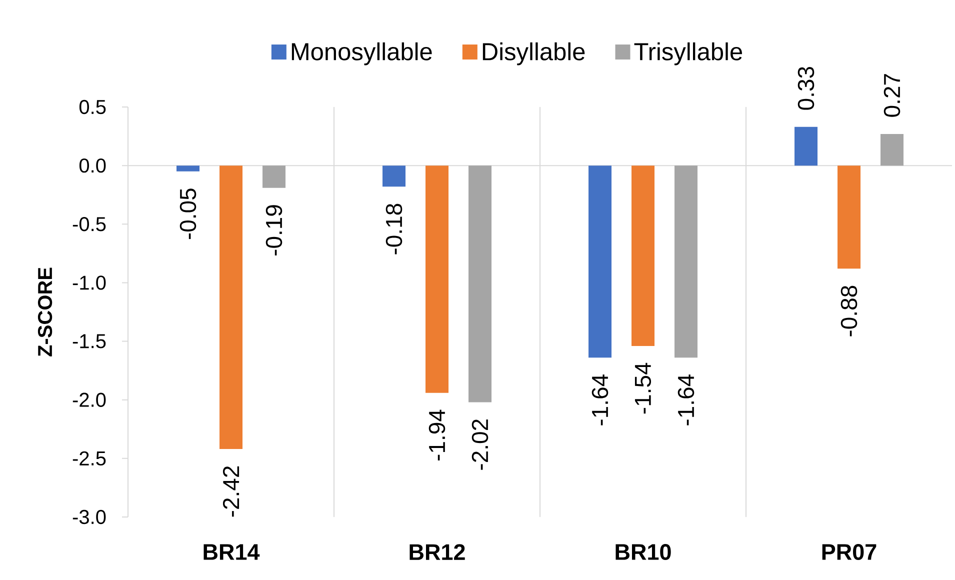  Describe the element at coordinates (806, 88) in the screenshot. I see `data-label: 0.33` at that location.